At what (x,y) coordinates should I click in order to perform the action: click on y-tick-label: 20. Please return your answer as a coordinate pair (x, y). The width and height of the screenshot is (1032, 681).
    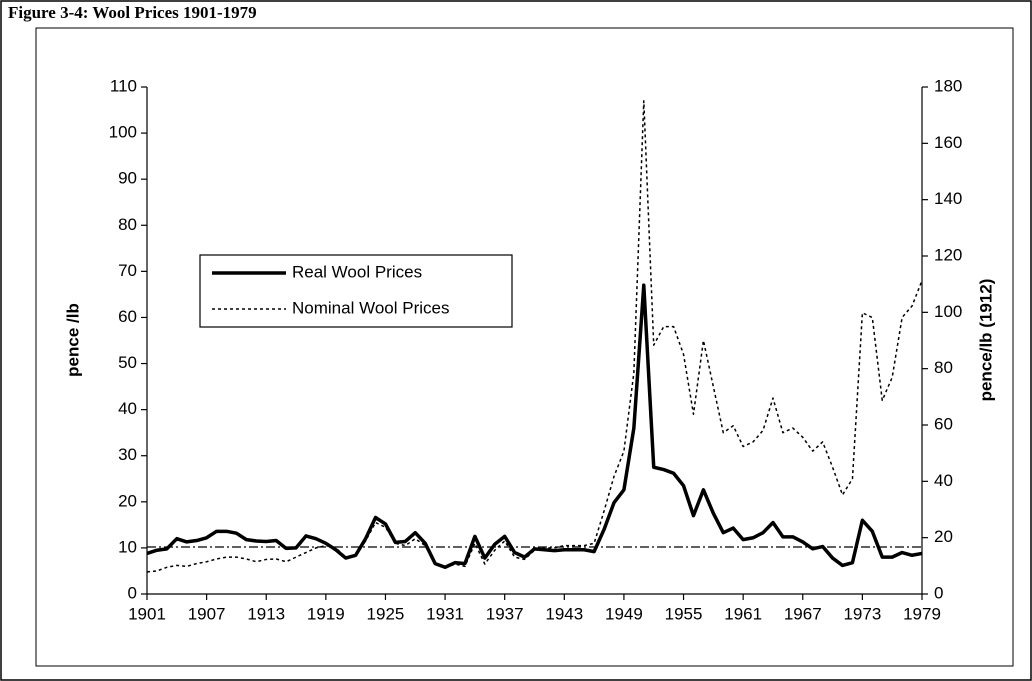
    Looking at the image, I should click on (127, 500).